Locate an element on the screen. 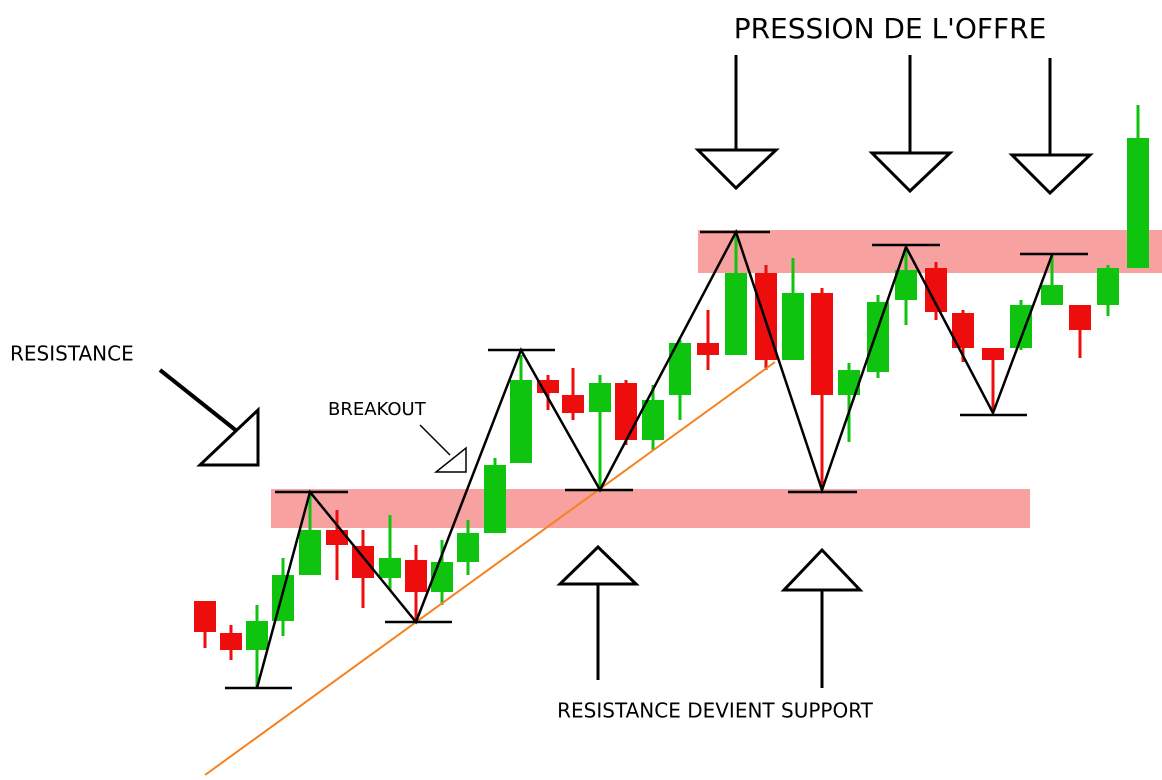  support-label: RESISTANCE DEVIENT SUPPORT is located at coordinates (715, 711).